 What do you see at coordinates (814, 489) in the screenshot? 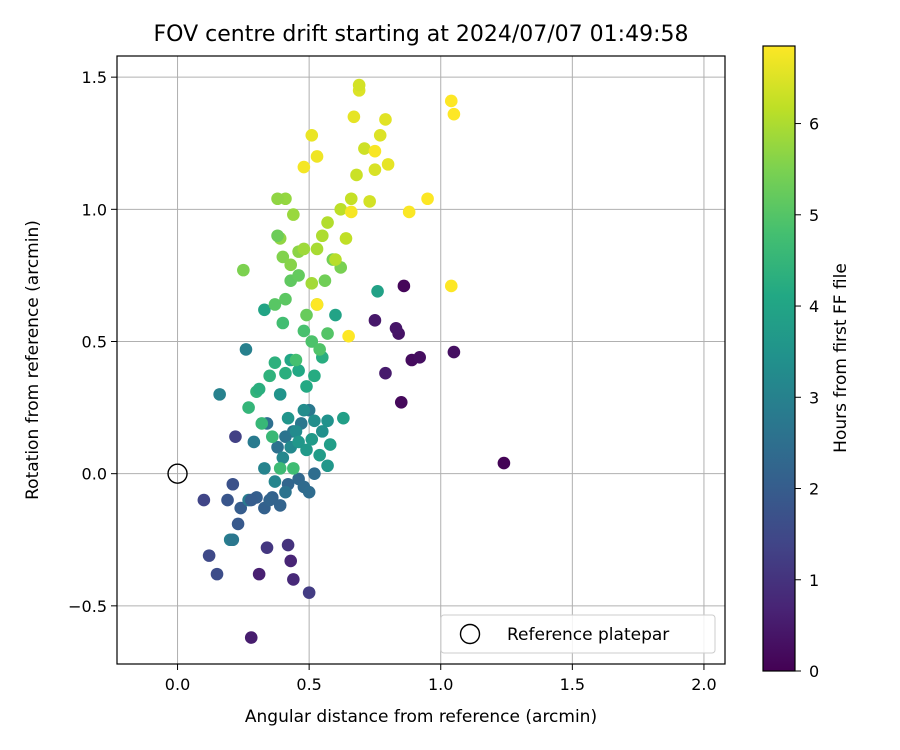
I see `colorbar-tick-label: 2` at bounding box center [814, 489].